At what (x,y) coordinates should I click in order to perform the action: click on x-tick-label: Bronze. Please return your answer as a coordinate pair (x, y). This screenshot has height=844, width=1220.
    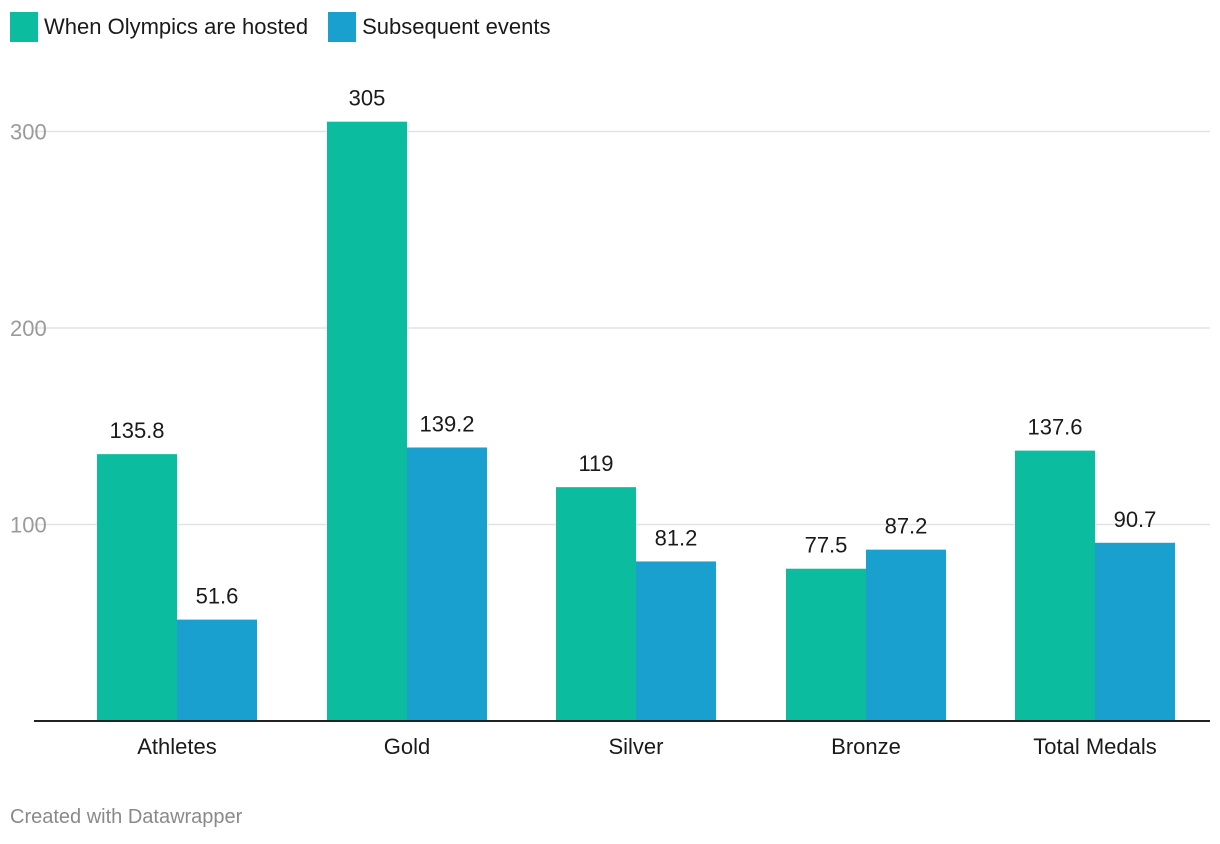
    Looking at the image, I should click on (866, 746).